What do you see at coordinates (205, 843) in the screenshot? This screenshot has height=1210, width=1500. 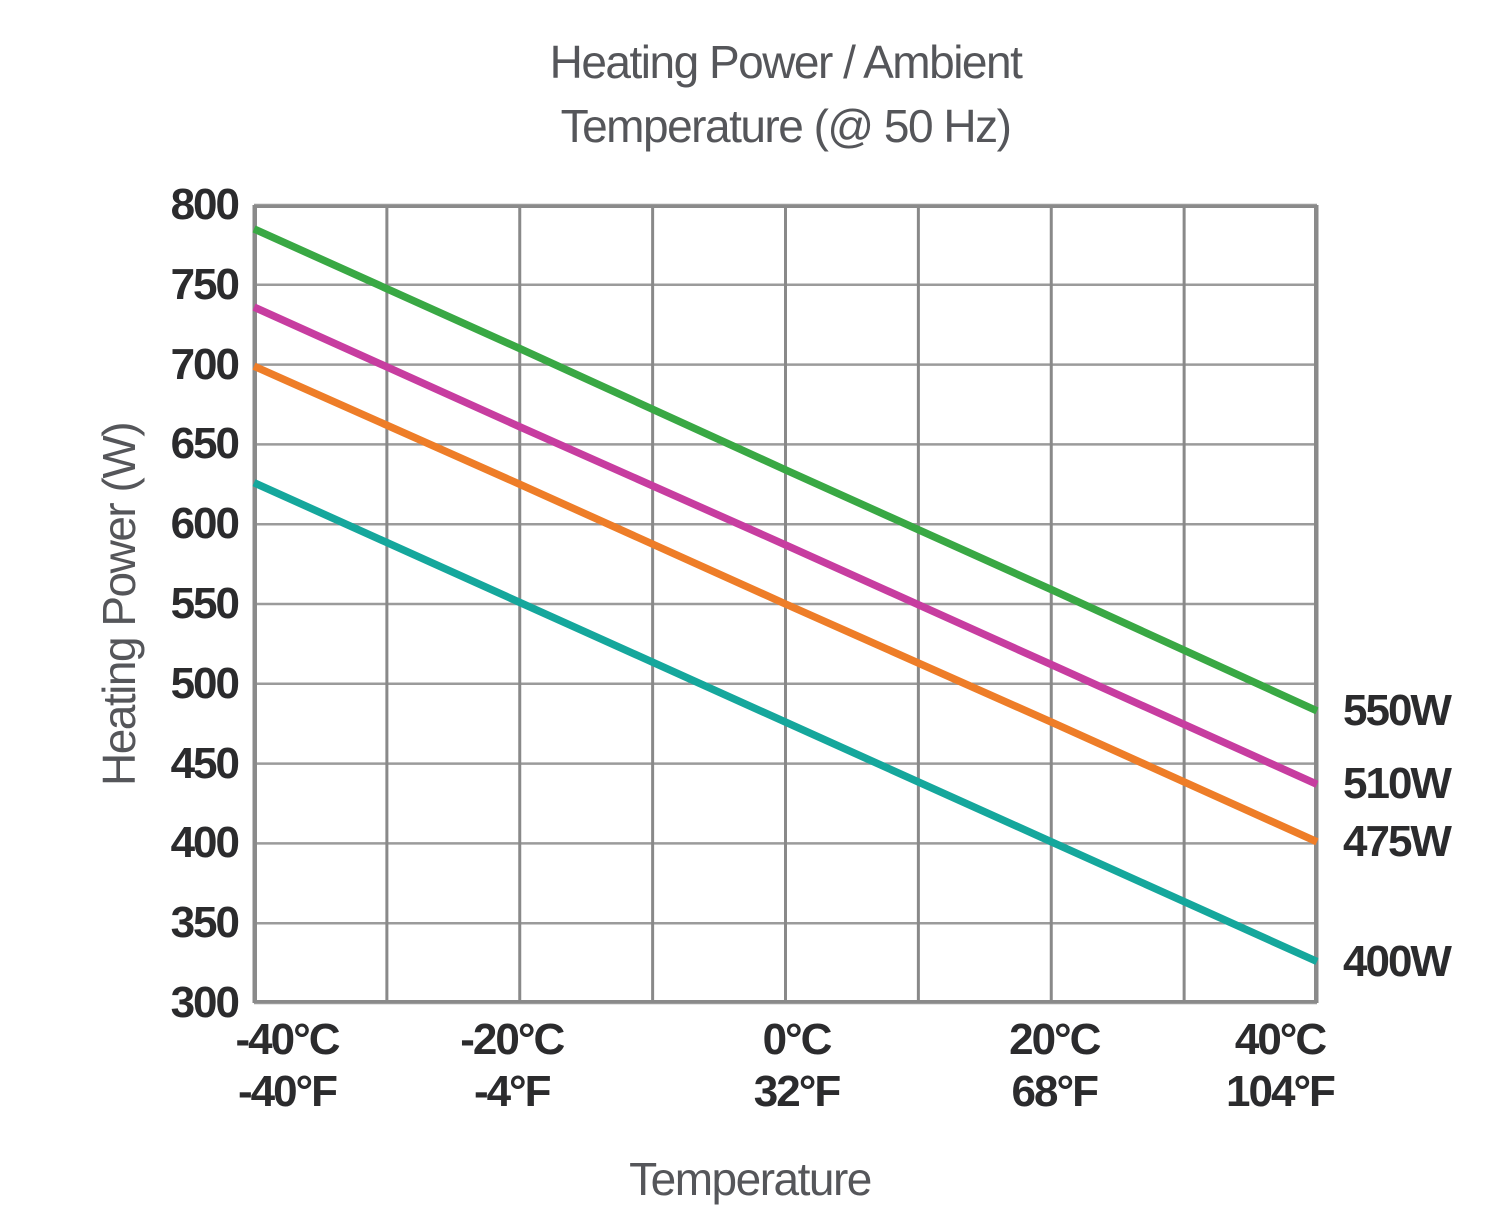 I see `y-tick-label-400: 400` at bounding box center [205, 843].